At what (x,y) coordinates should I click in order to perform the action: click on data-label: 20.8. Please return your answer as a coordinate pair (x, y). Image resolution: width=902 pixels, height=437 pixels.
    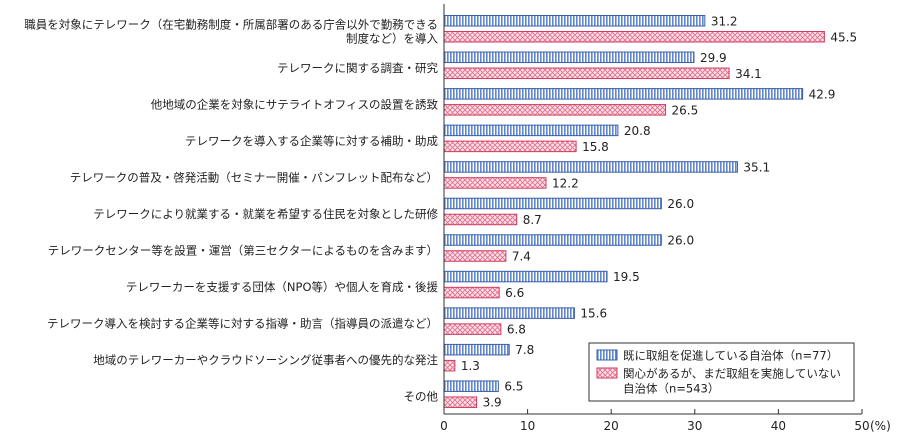
    Looking at the image, I should click on (637, 131).